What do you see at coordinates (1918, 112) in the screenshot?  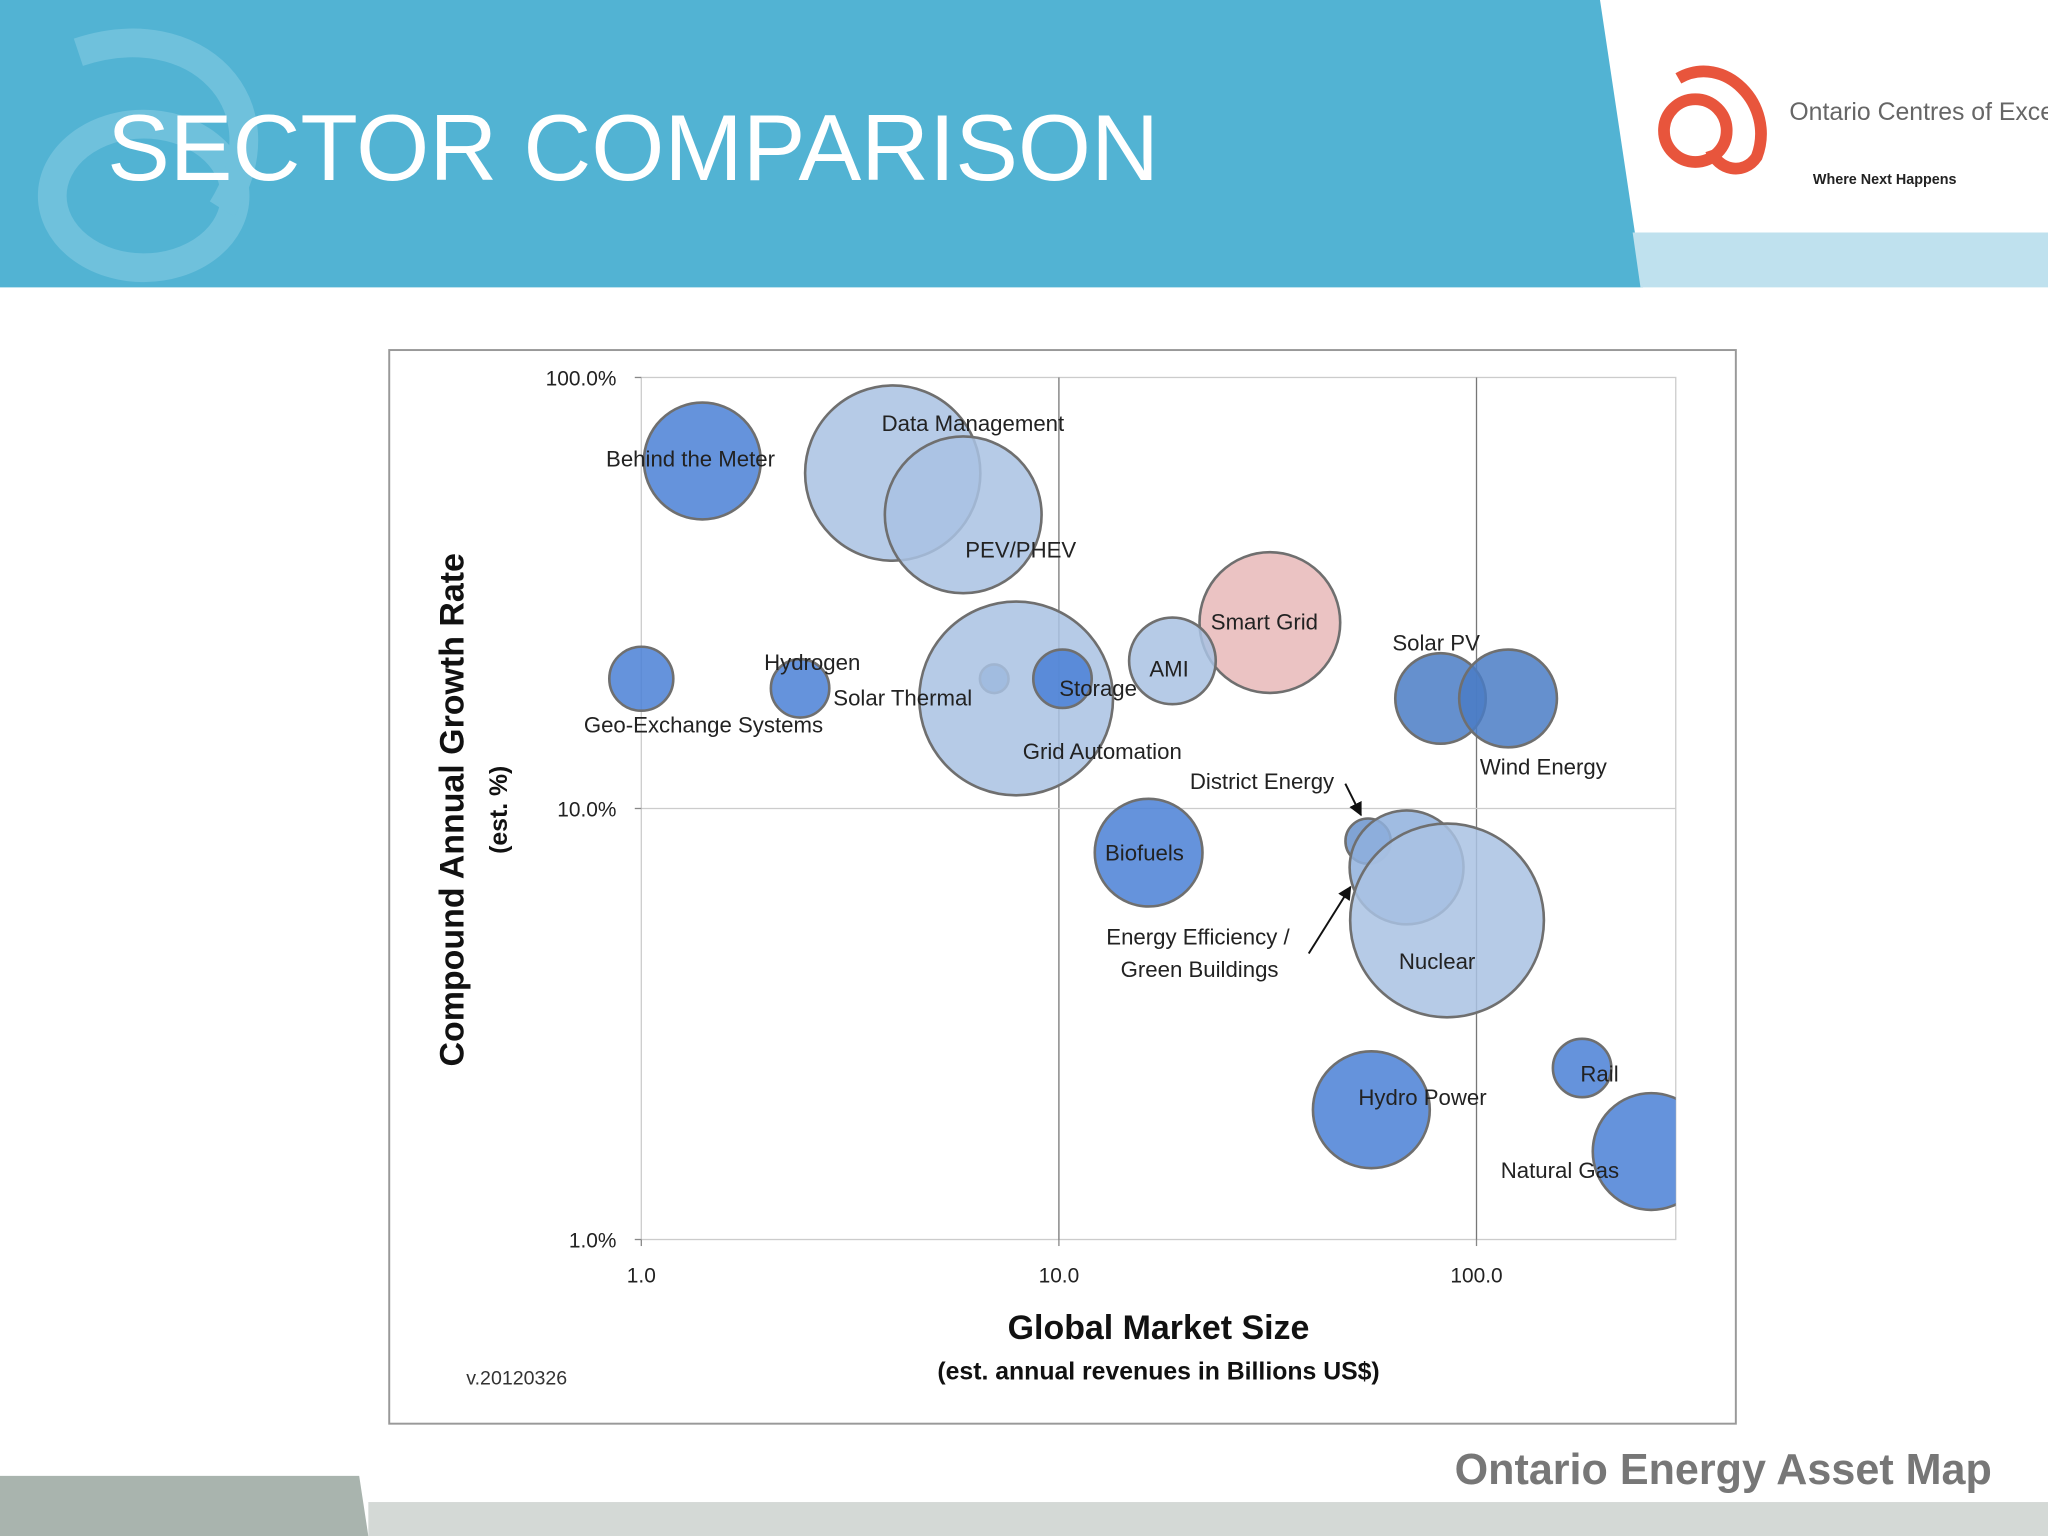 I see `logo-name: Ontario Centres of Excellence` at bounding box center [1918, 112].